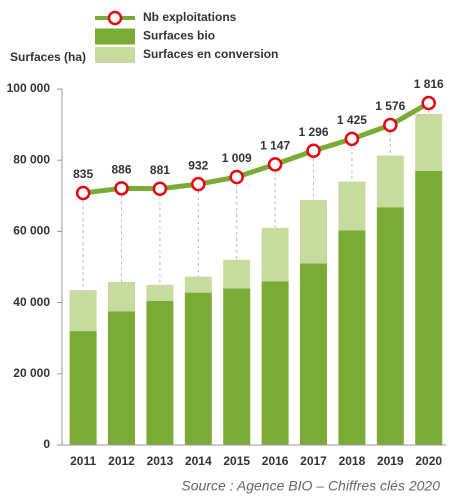 The height and width of the screenshot is (497, 451). I want to click on legend-label: Nb exploitations, so click(190, 17).